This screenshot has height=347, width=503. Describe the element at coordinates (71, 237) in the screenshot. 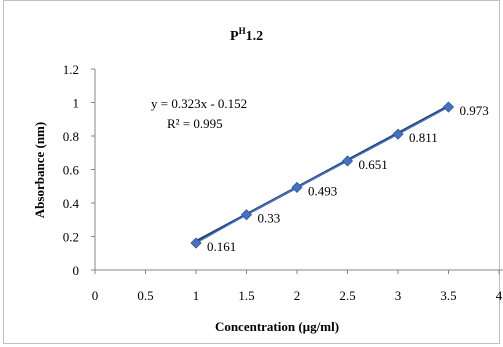

I see `y-tick-label: 0.2` at that location.